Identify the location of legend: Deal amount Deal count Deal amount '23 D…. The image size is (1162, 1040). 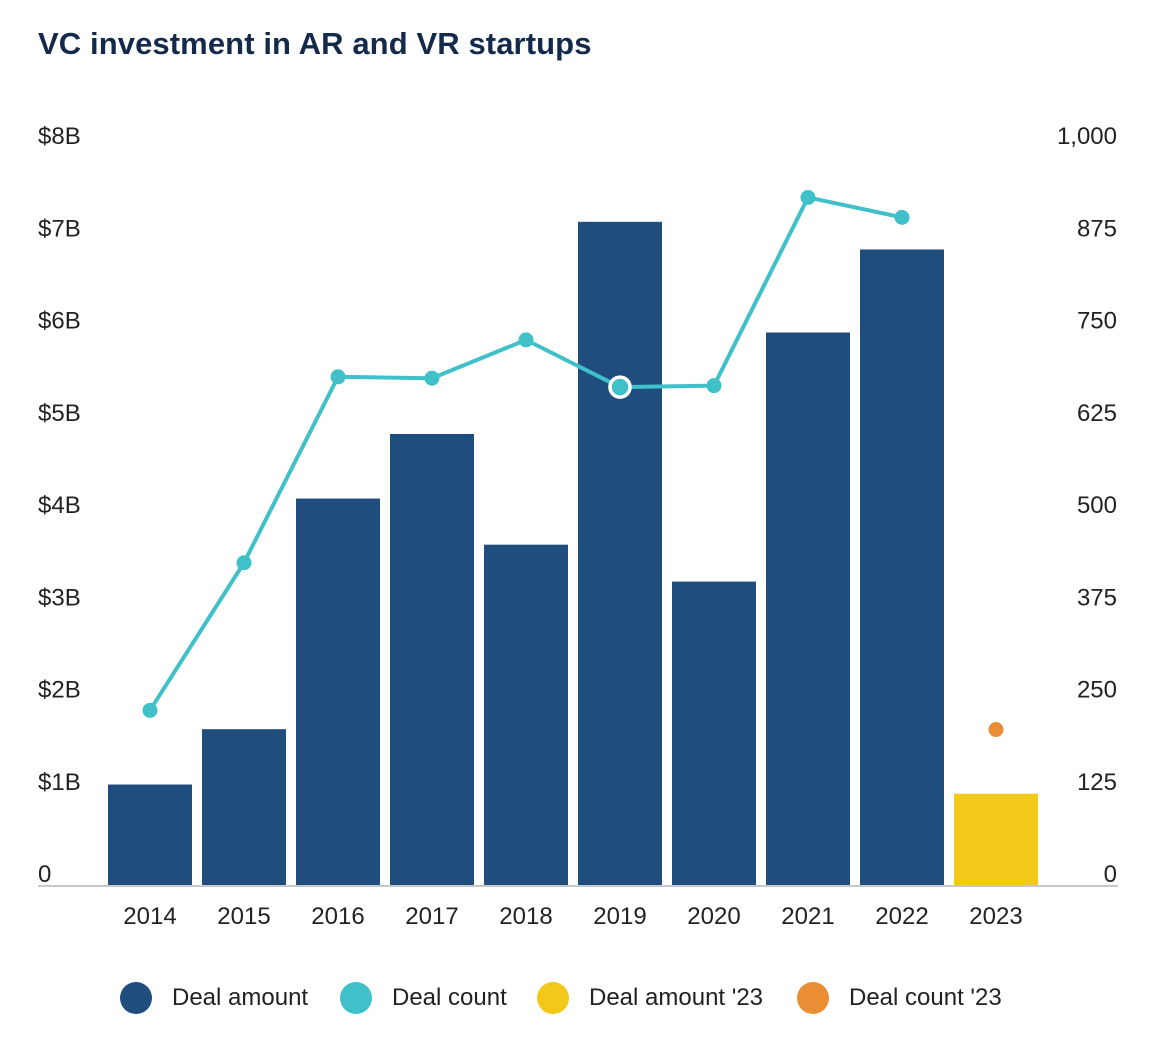
(581, 998).